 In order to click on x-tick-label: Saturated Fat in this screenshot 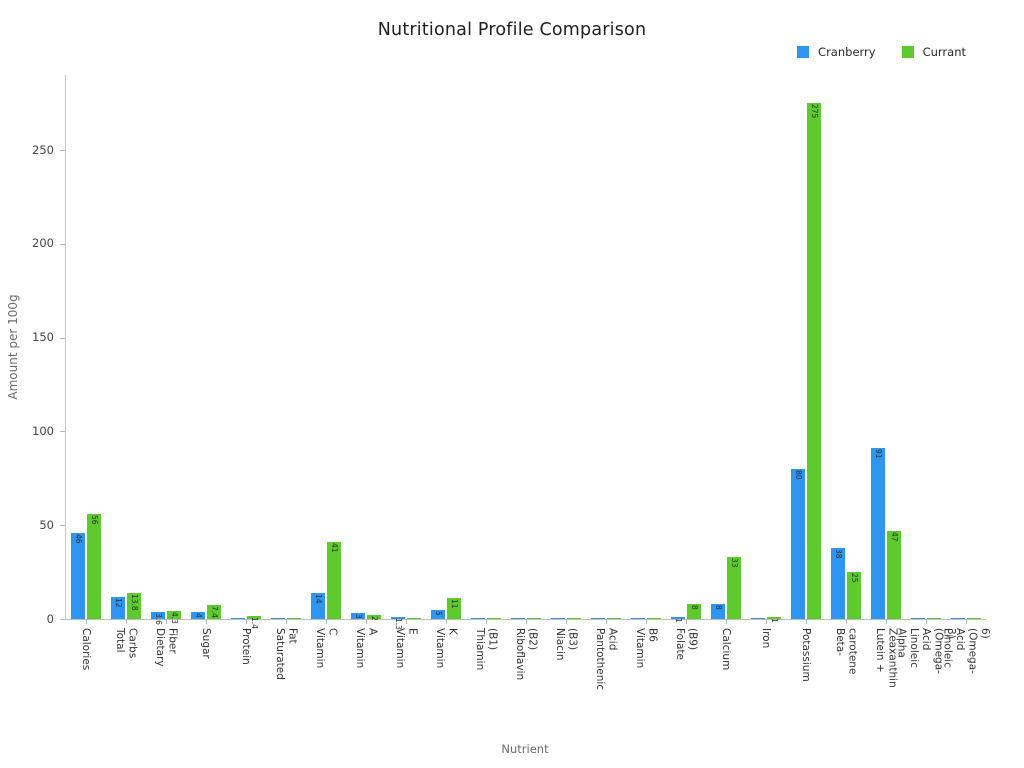, I will do `click(286, 654)`.